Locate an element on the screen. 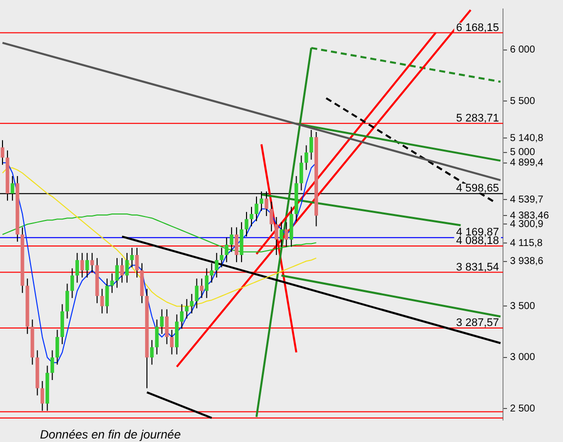  y-tick-label: 2 500 is located at coordinates (523, 408).